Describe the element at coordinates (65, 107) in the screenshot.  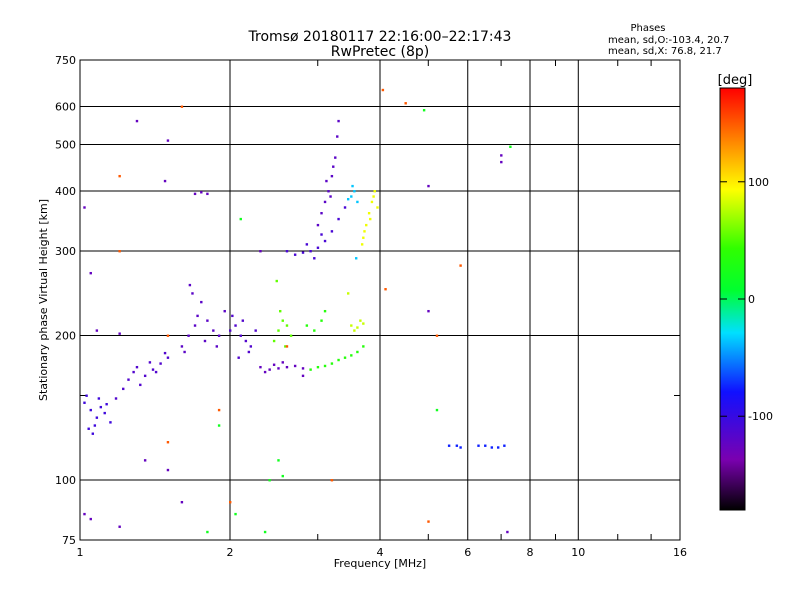
I see `y-tick-label: 600` at that location.